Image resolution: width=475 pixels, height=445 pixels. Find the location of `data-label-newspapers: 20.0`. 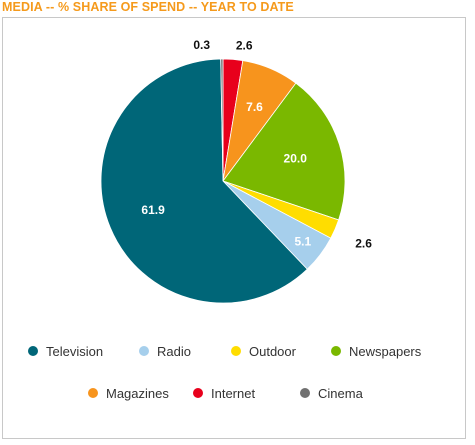

data-label-newspapers: 20.0 is located at coordinates (296, 158).